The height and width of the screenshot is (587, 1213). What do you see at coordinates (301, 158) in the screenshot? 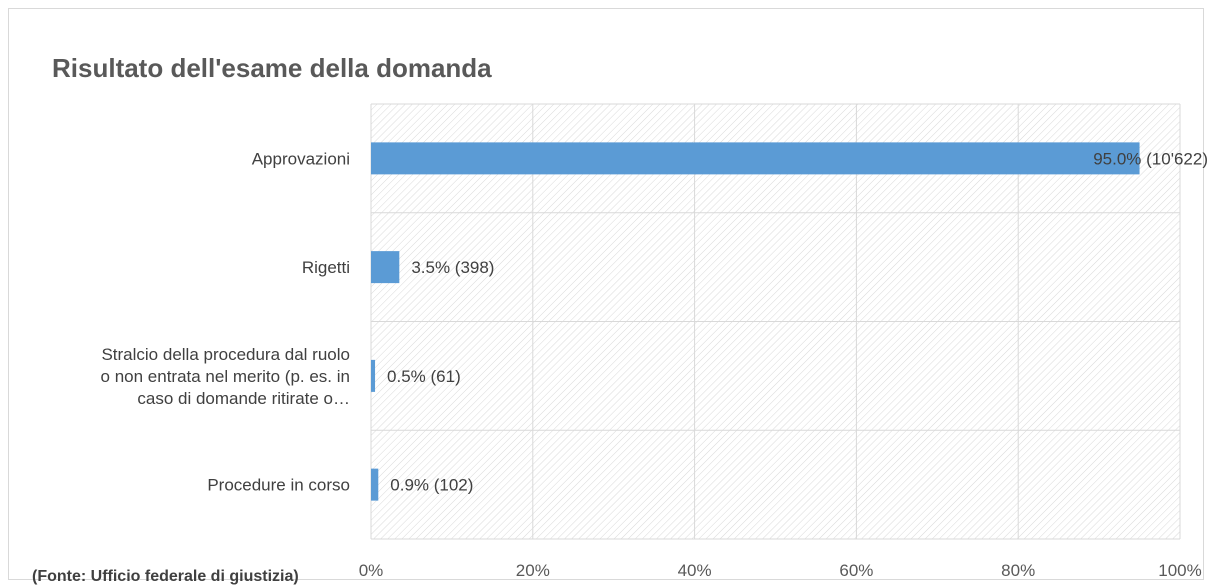
I see `category-label-0: Approvazioni` at bounding box center [301, 158].